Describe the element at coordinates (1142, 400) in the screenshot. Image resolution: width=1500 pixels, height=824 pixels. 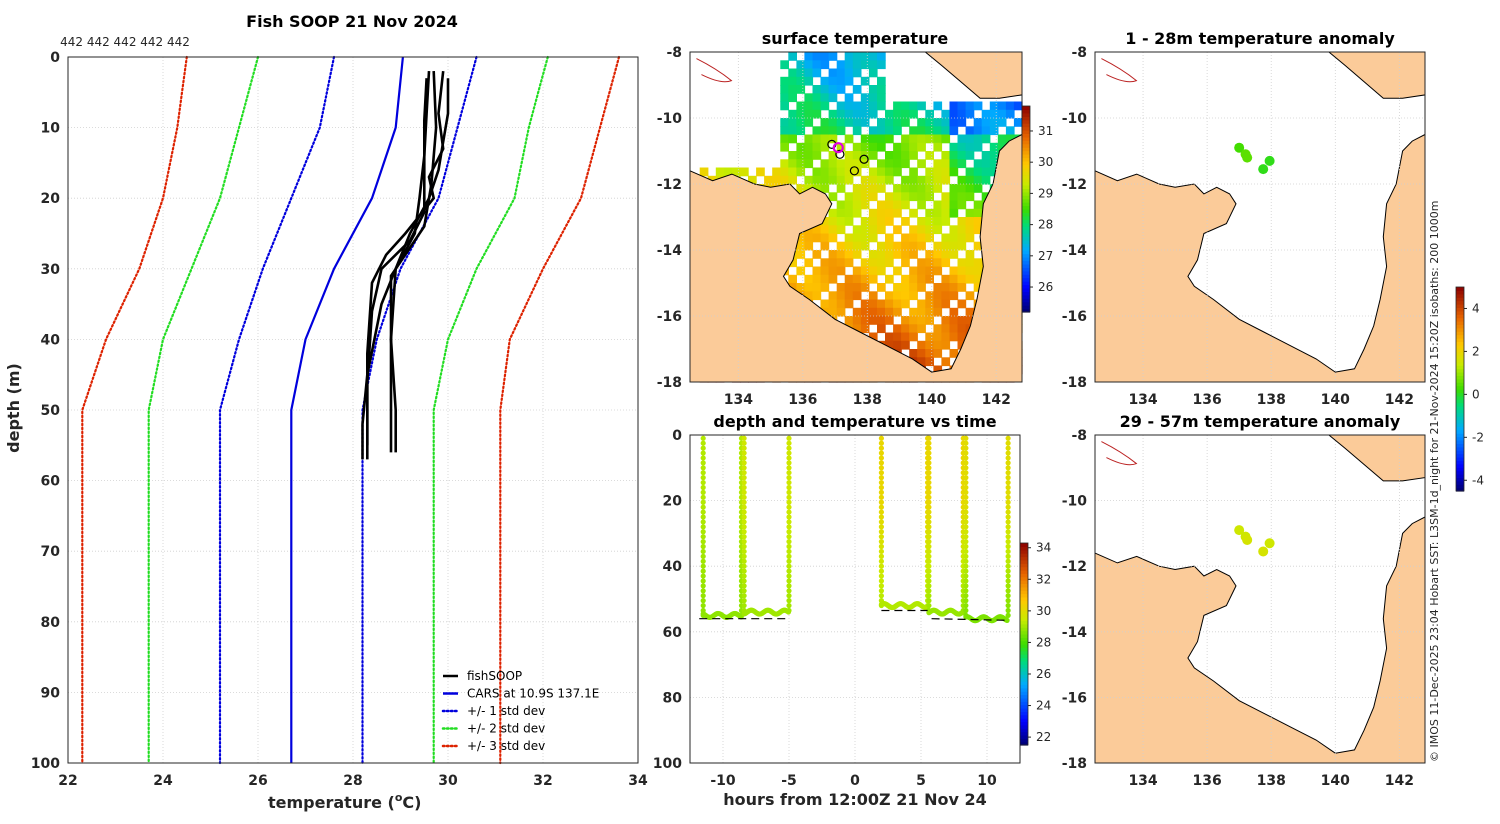
I see `map-xtick-label: 134` at that location.